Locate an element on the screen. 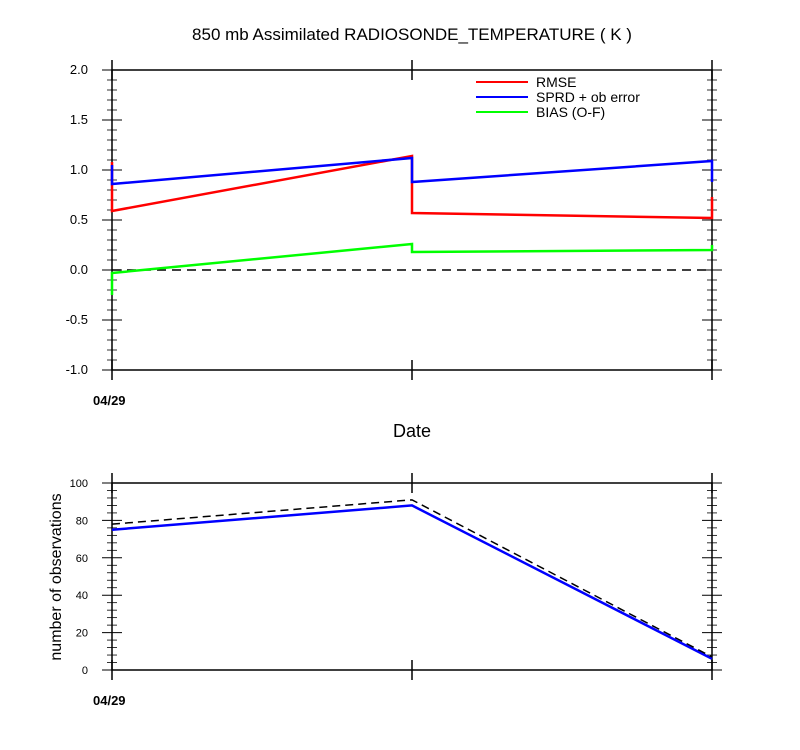 This screenshot has width=800, height=750. bottom-x-tick-labels: 04/29 is located at coordinates (109, 700).